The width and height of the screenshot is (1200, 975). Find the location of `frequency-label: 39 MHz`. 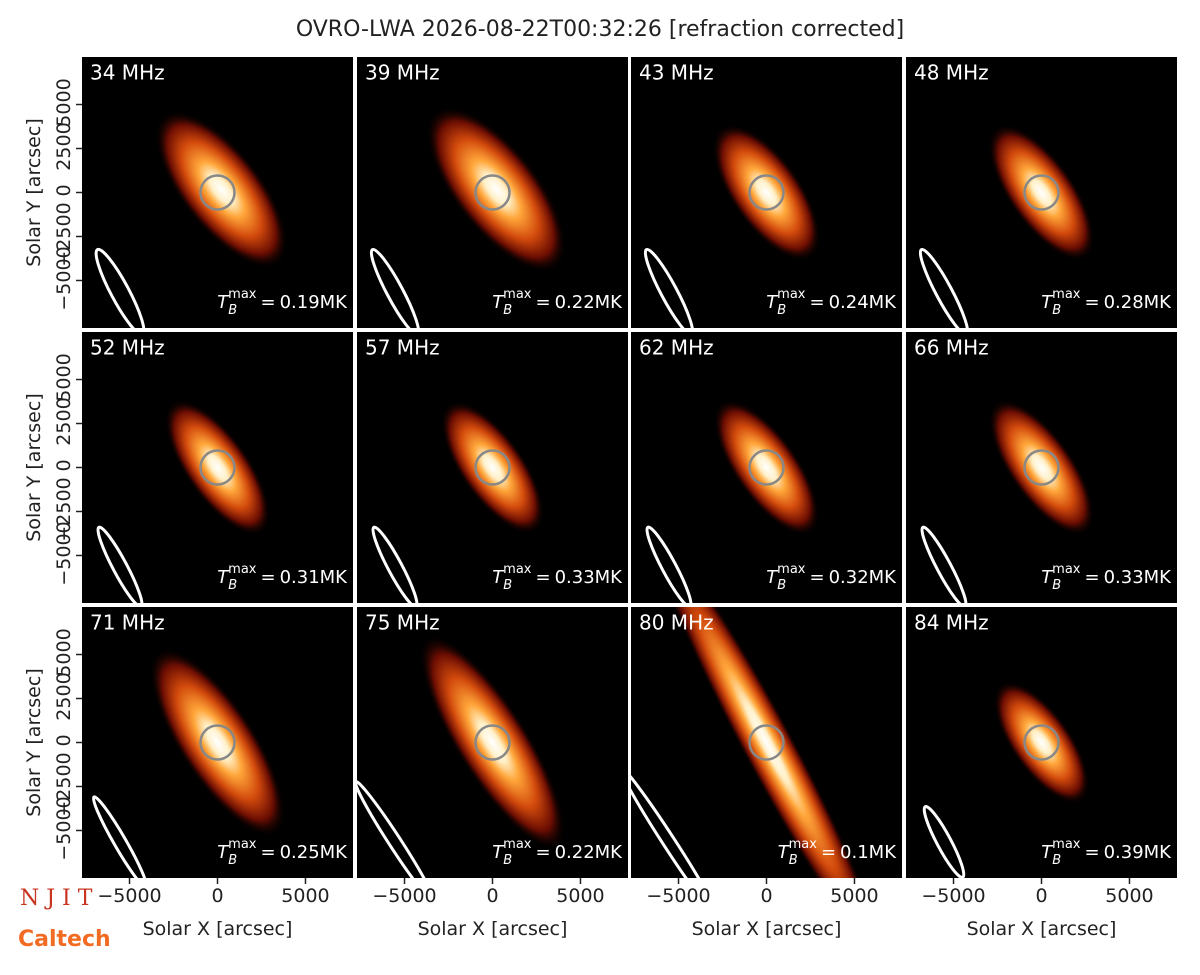

frequency-label: 39 MHz is located at coordinates (402, 73).